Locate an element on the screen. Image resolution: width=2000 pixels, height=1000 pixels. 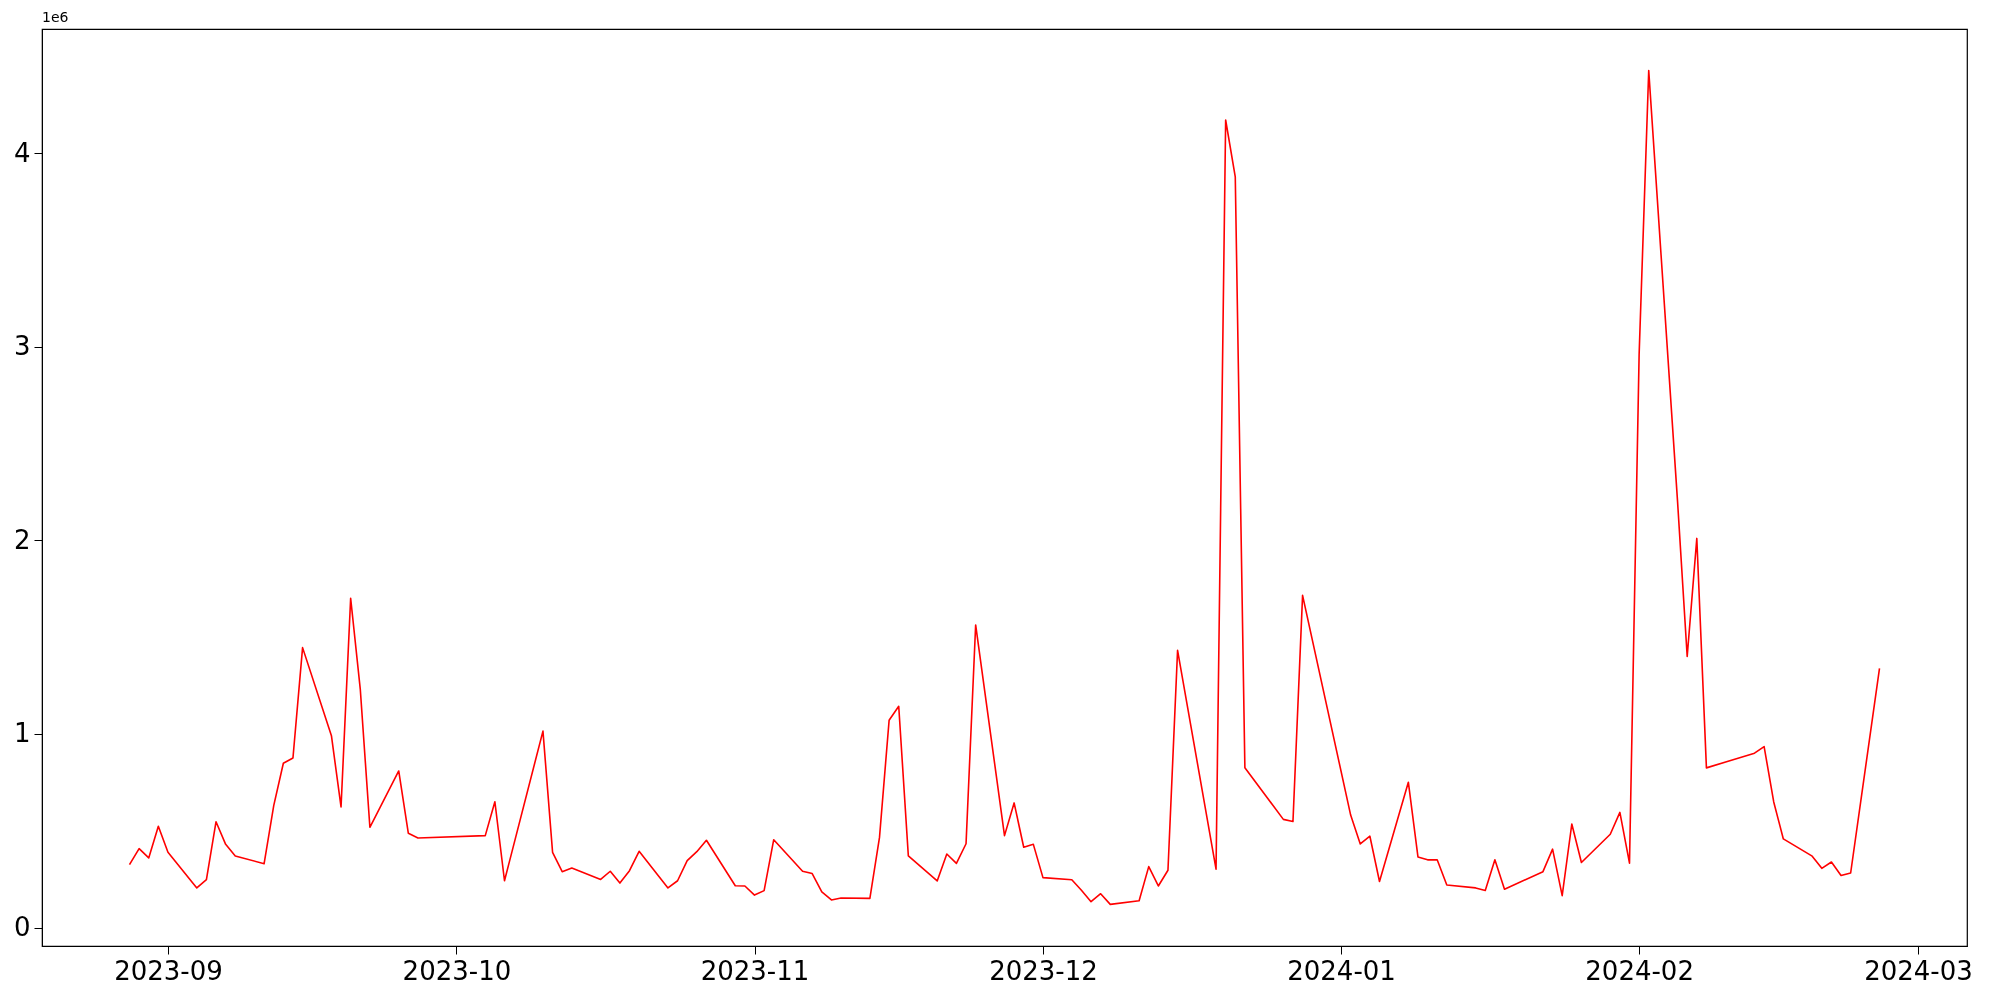
text: 1e6 is located at coordinates (55, 17).